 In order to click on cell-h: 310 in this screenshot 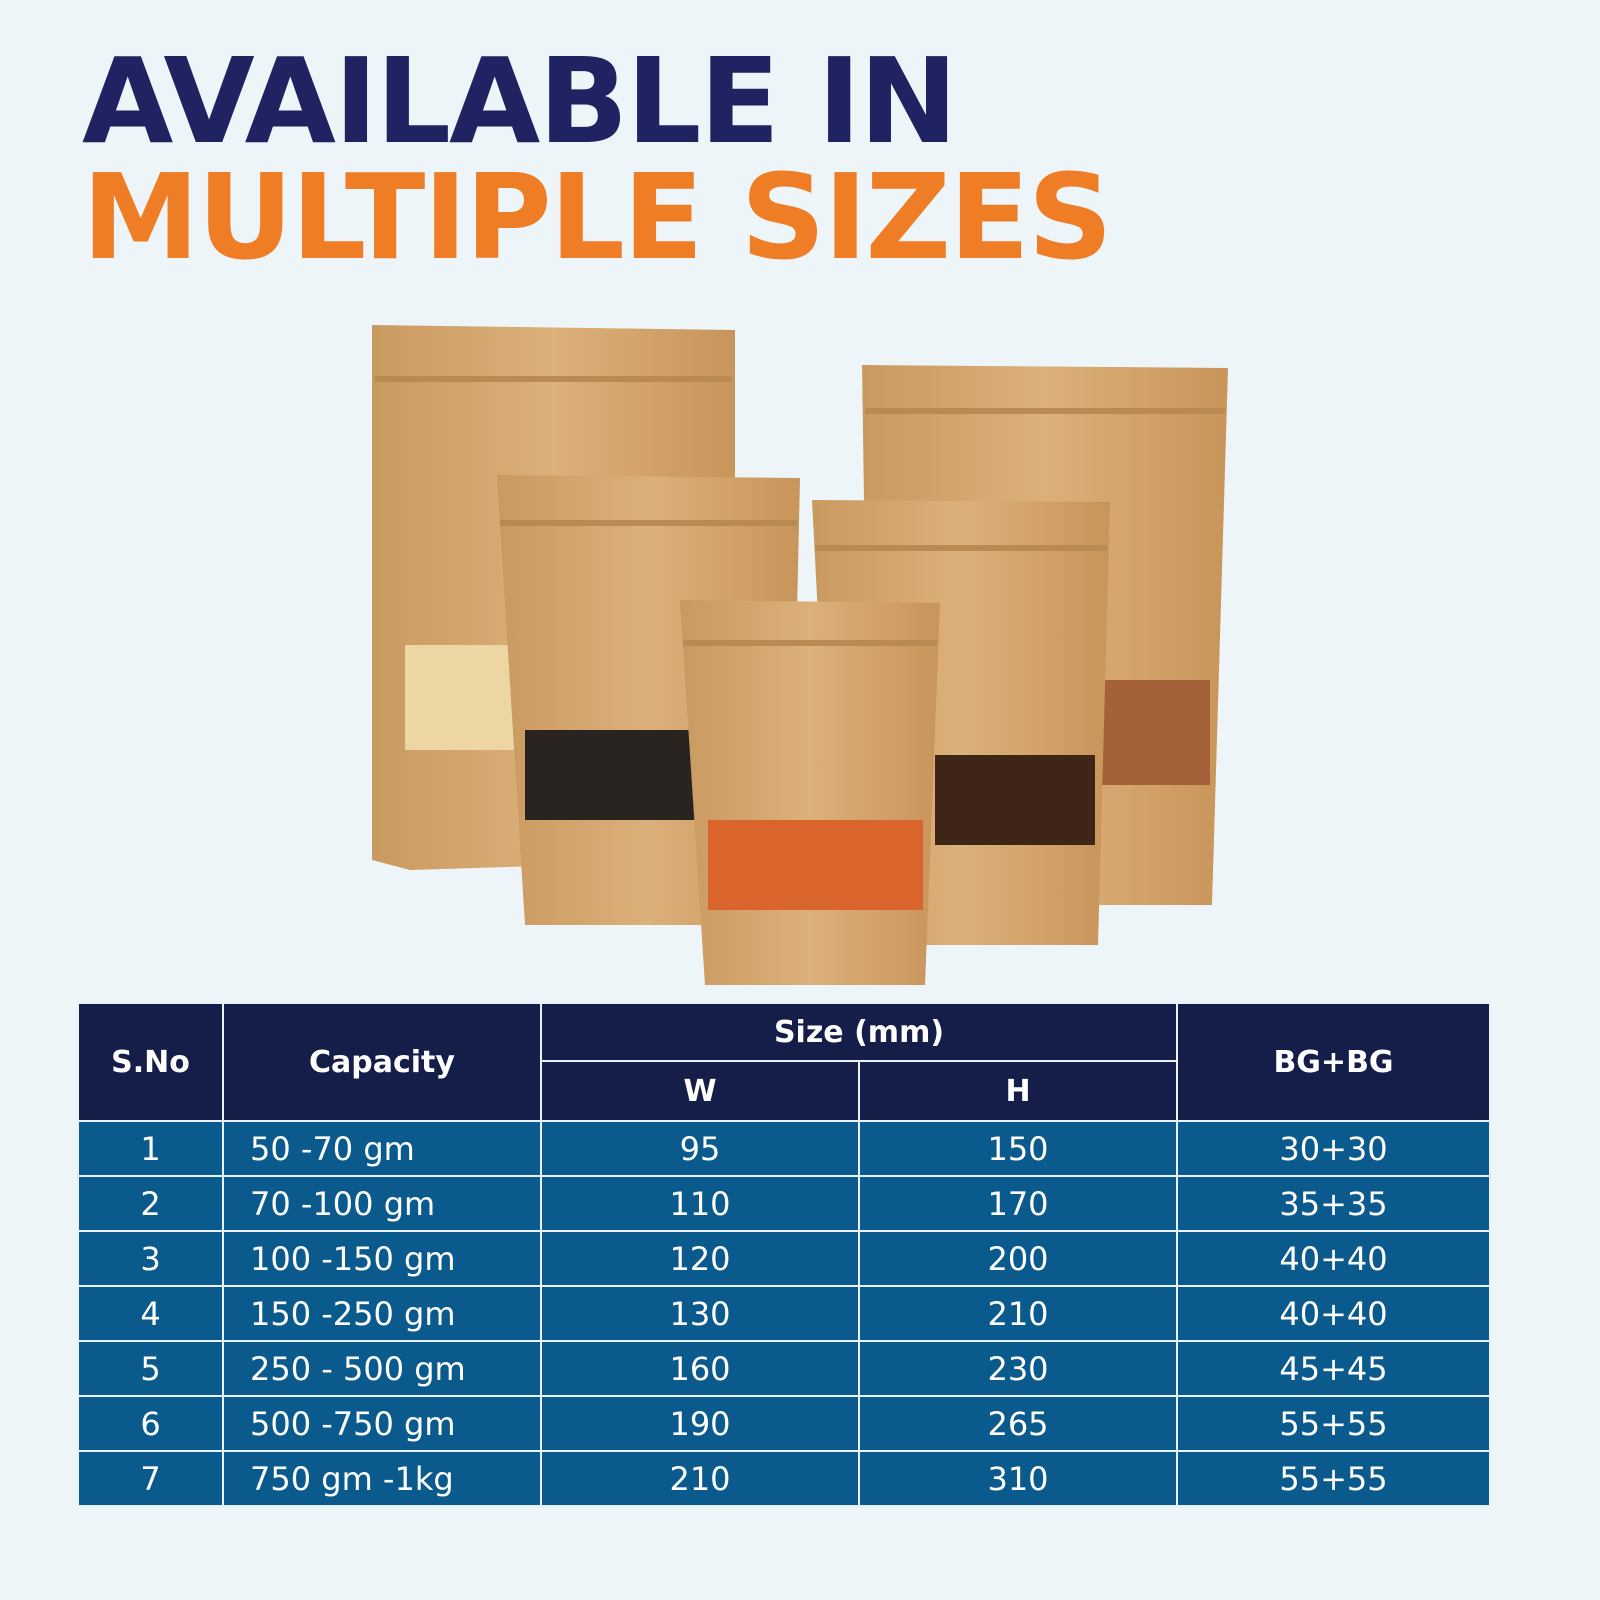, I will do `click(1018, 1478)`.